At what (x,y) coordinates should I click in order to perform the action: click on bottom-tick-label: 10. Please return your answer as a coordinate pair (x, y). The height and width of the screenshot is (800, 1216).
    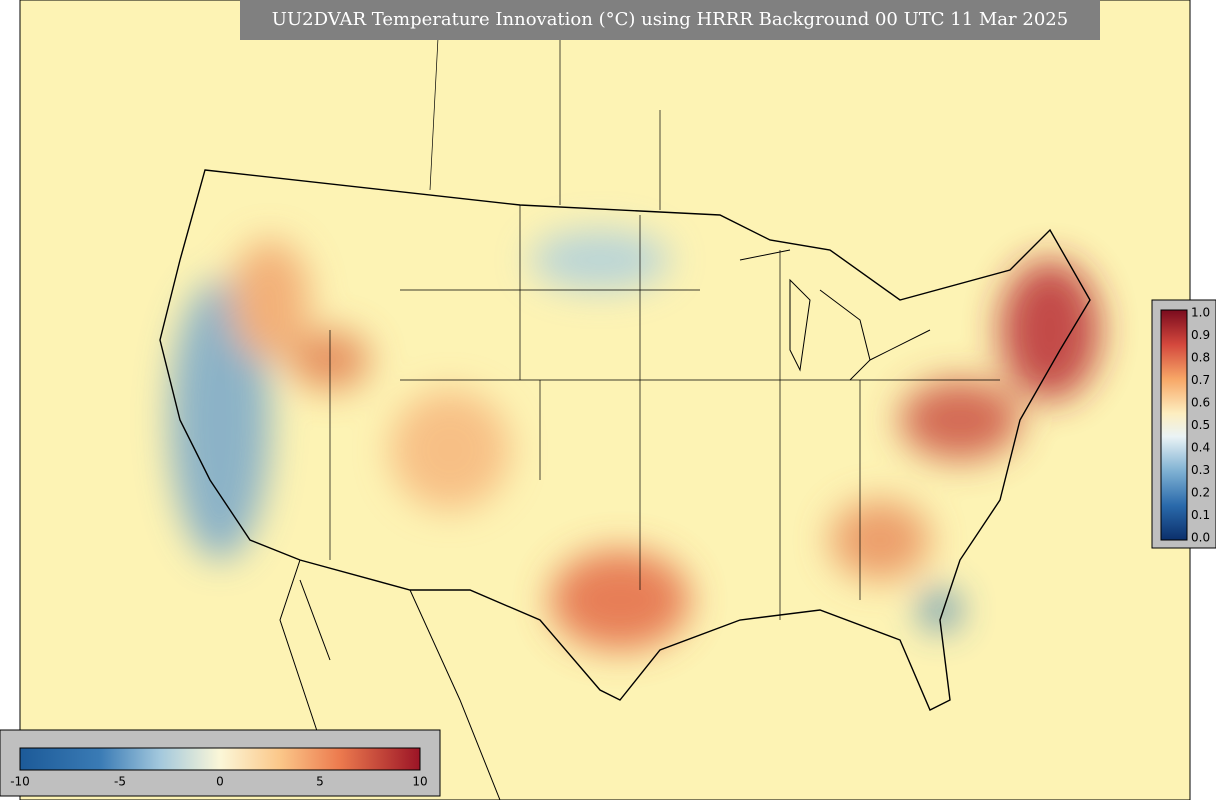
    Looking at the image, I should click on (419, 782).